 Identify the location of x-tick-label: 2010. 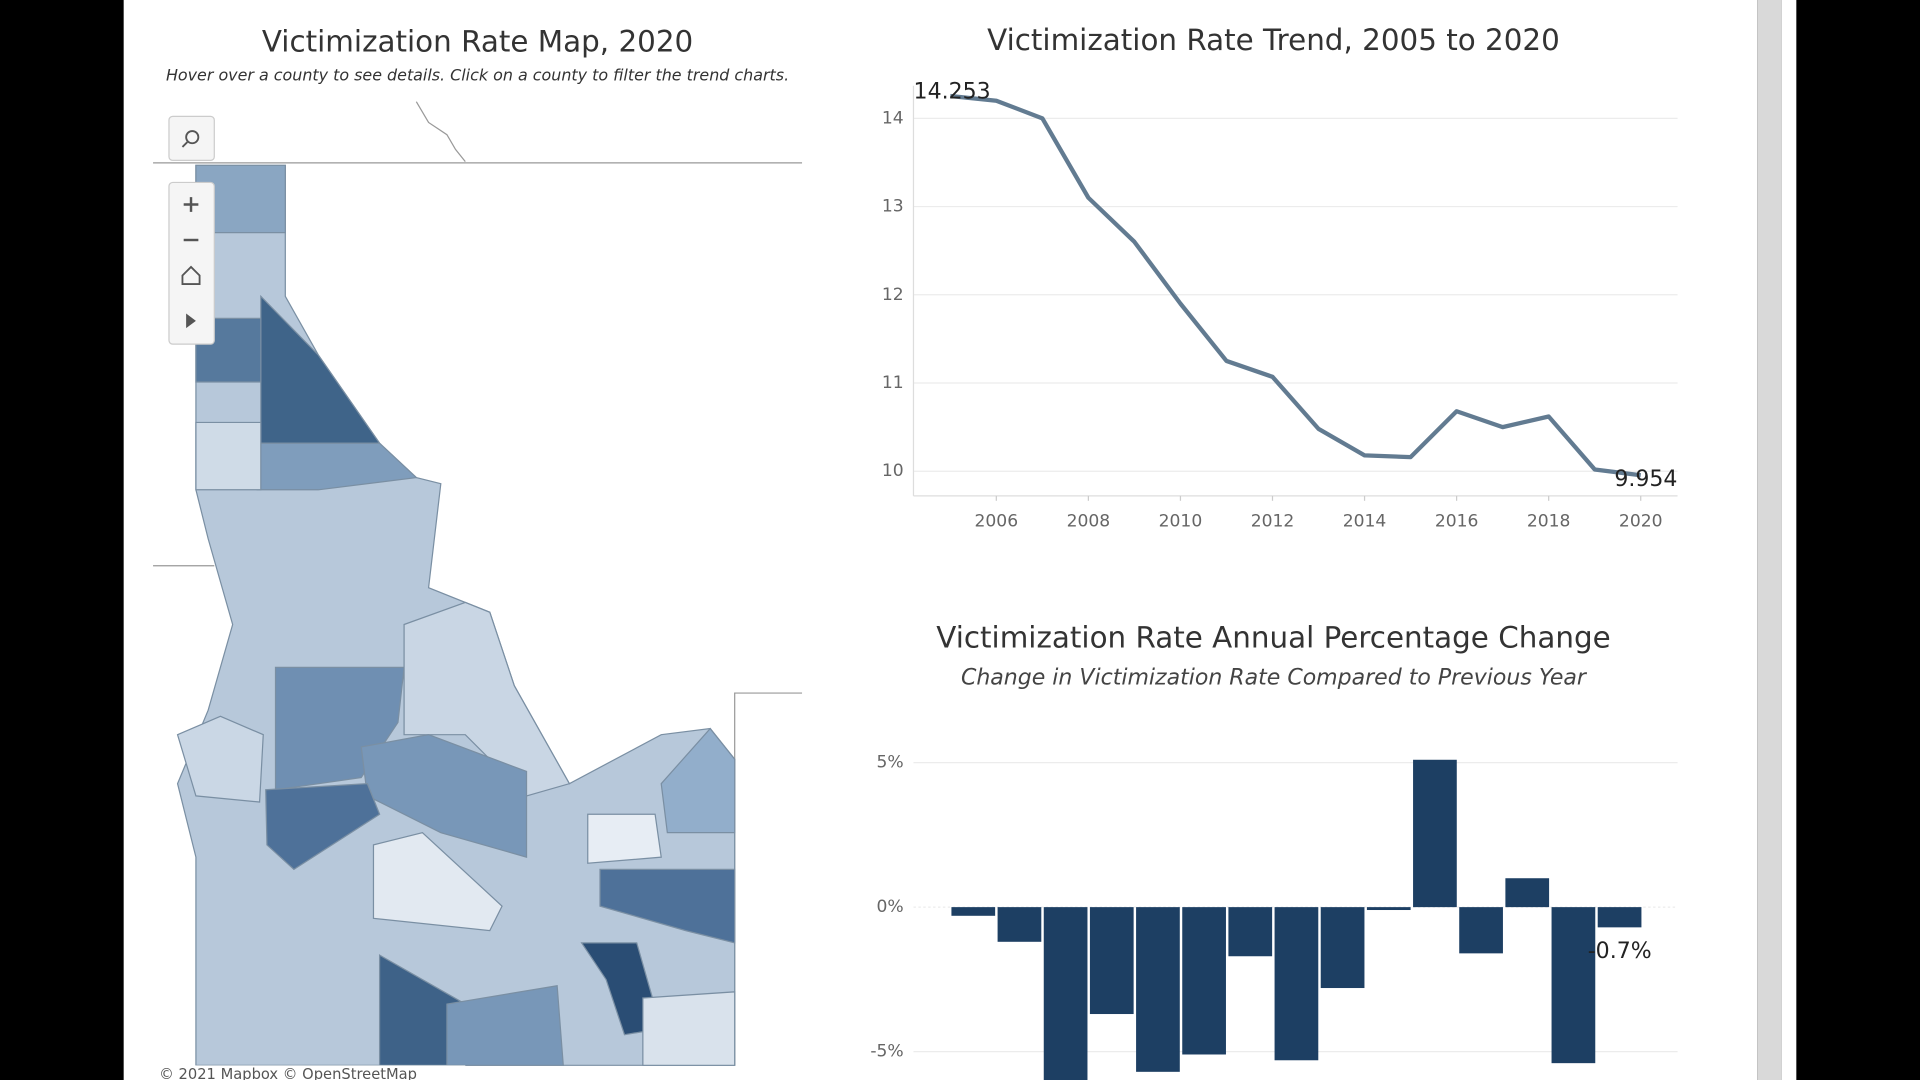
(1181, 522).